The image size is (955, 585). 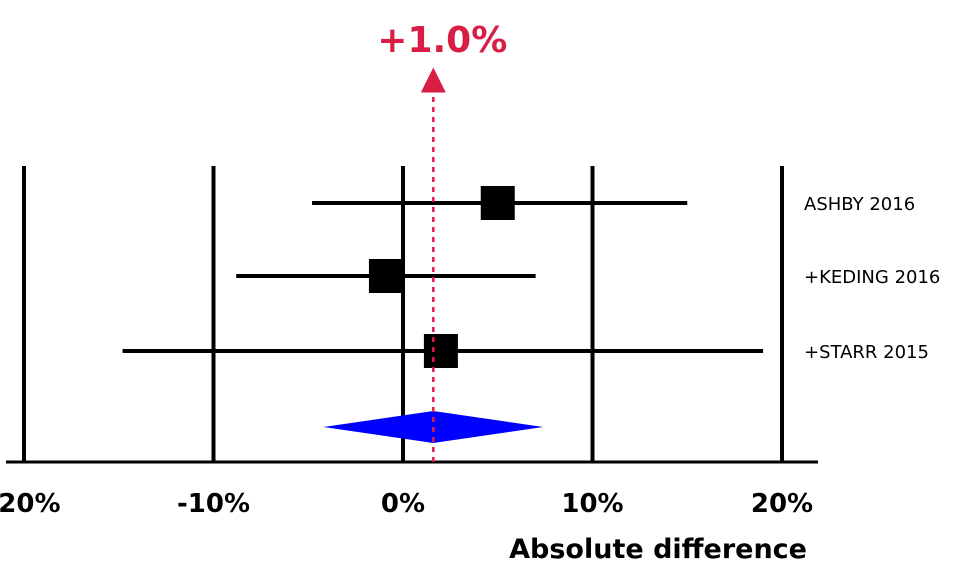 I want to click on study-label: +KEDING 2016, so click(x=872, y=277).